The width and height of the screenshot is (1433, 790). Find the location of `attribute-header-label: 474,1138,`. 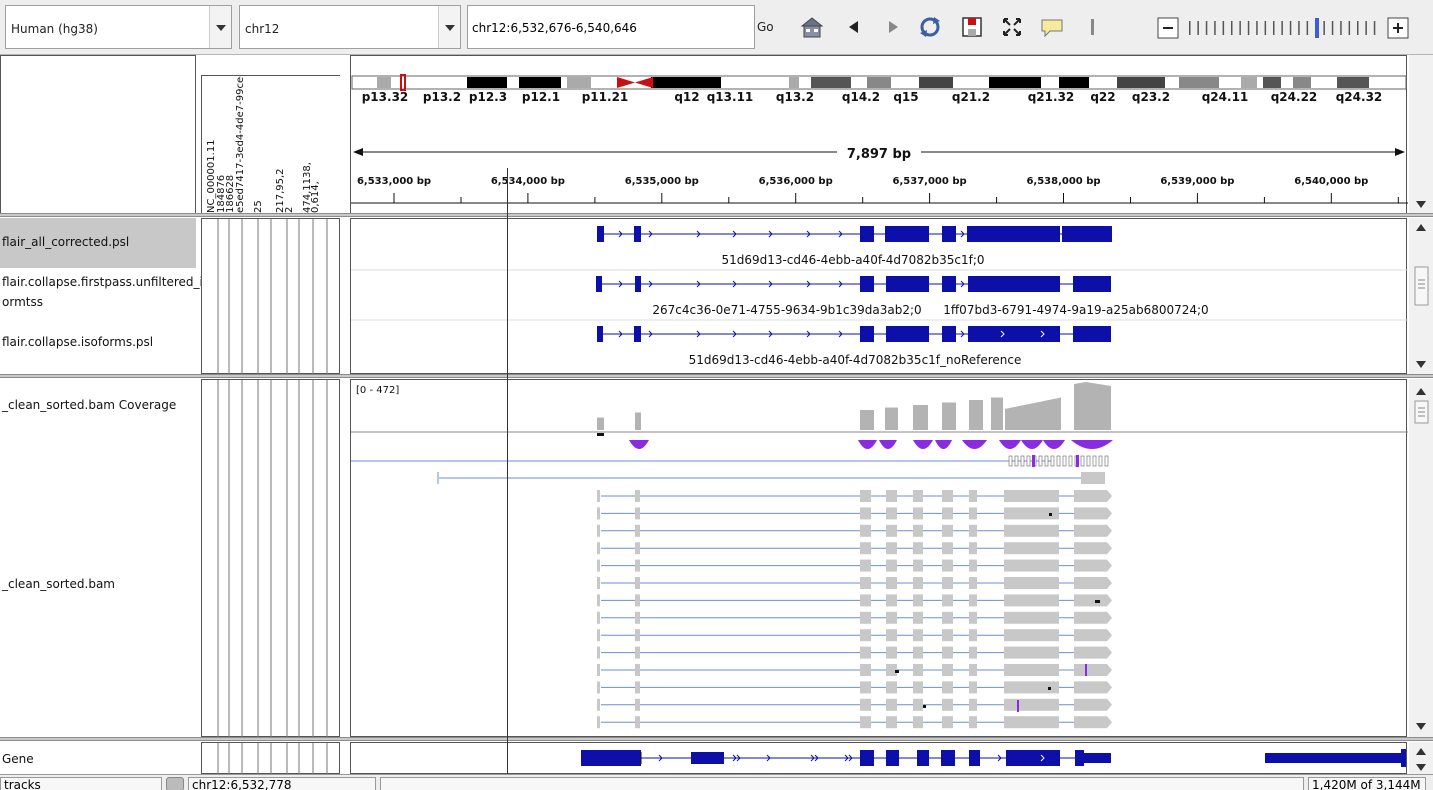

attribute-header-label: 474,1138, is located at coordinates (307, 187).